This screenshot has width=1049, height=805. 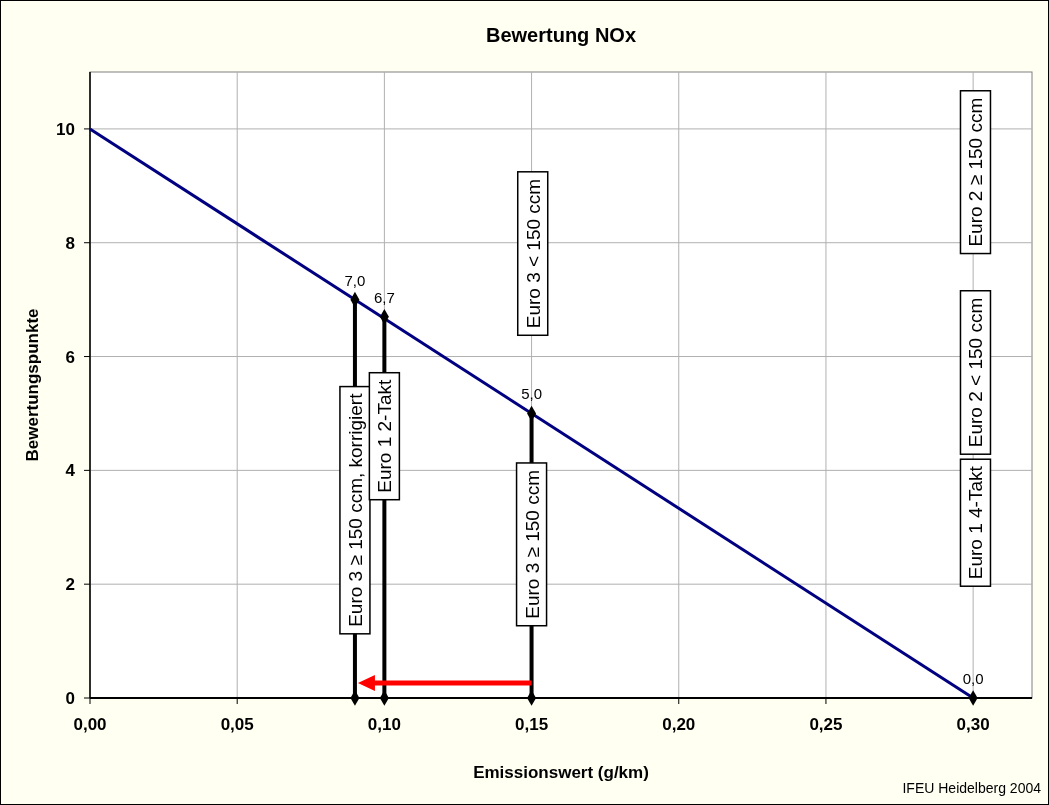 What do you see at coordinates (70, 585) in the screenshot?
I see `y-tick-label: 2` at bounding box center [70, 585].